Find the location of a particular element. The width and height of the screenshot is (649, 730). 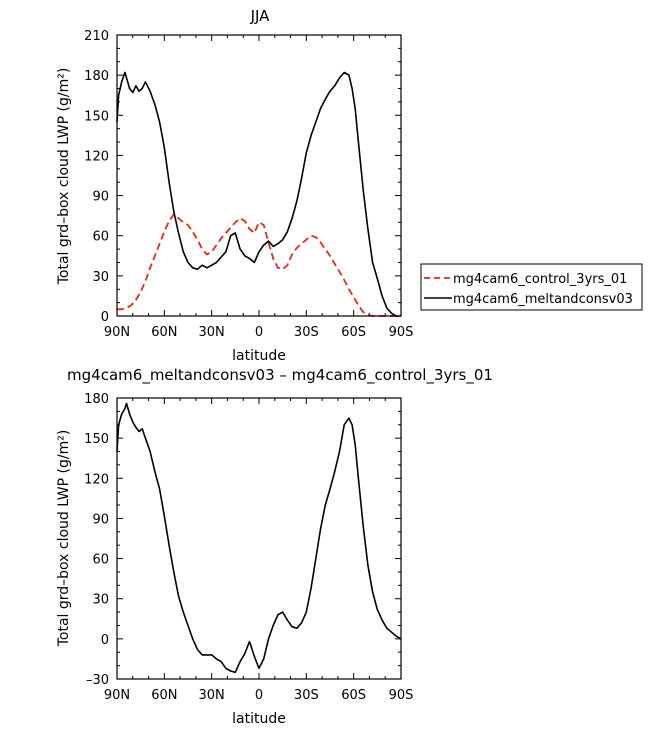

y-tick-label: 210 is located at coordinates (96, 36).